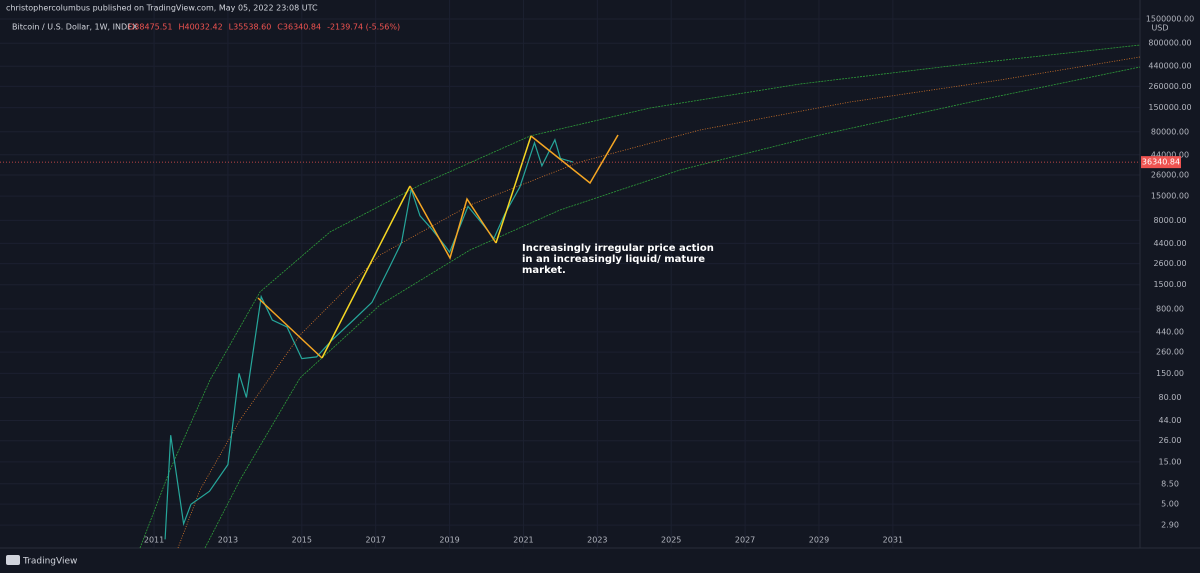  What do you see at coordinates (200, 27) in the screenshot?
I see `ohlc-value: H40032.42` at bounding box center [200, 27].